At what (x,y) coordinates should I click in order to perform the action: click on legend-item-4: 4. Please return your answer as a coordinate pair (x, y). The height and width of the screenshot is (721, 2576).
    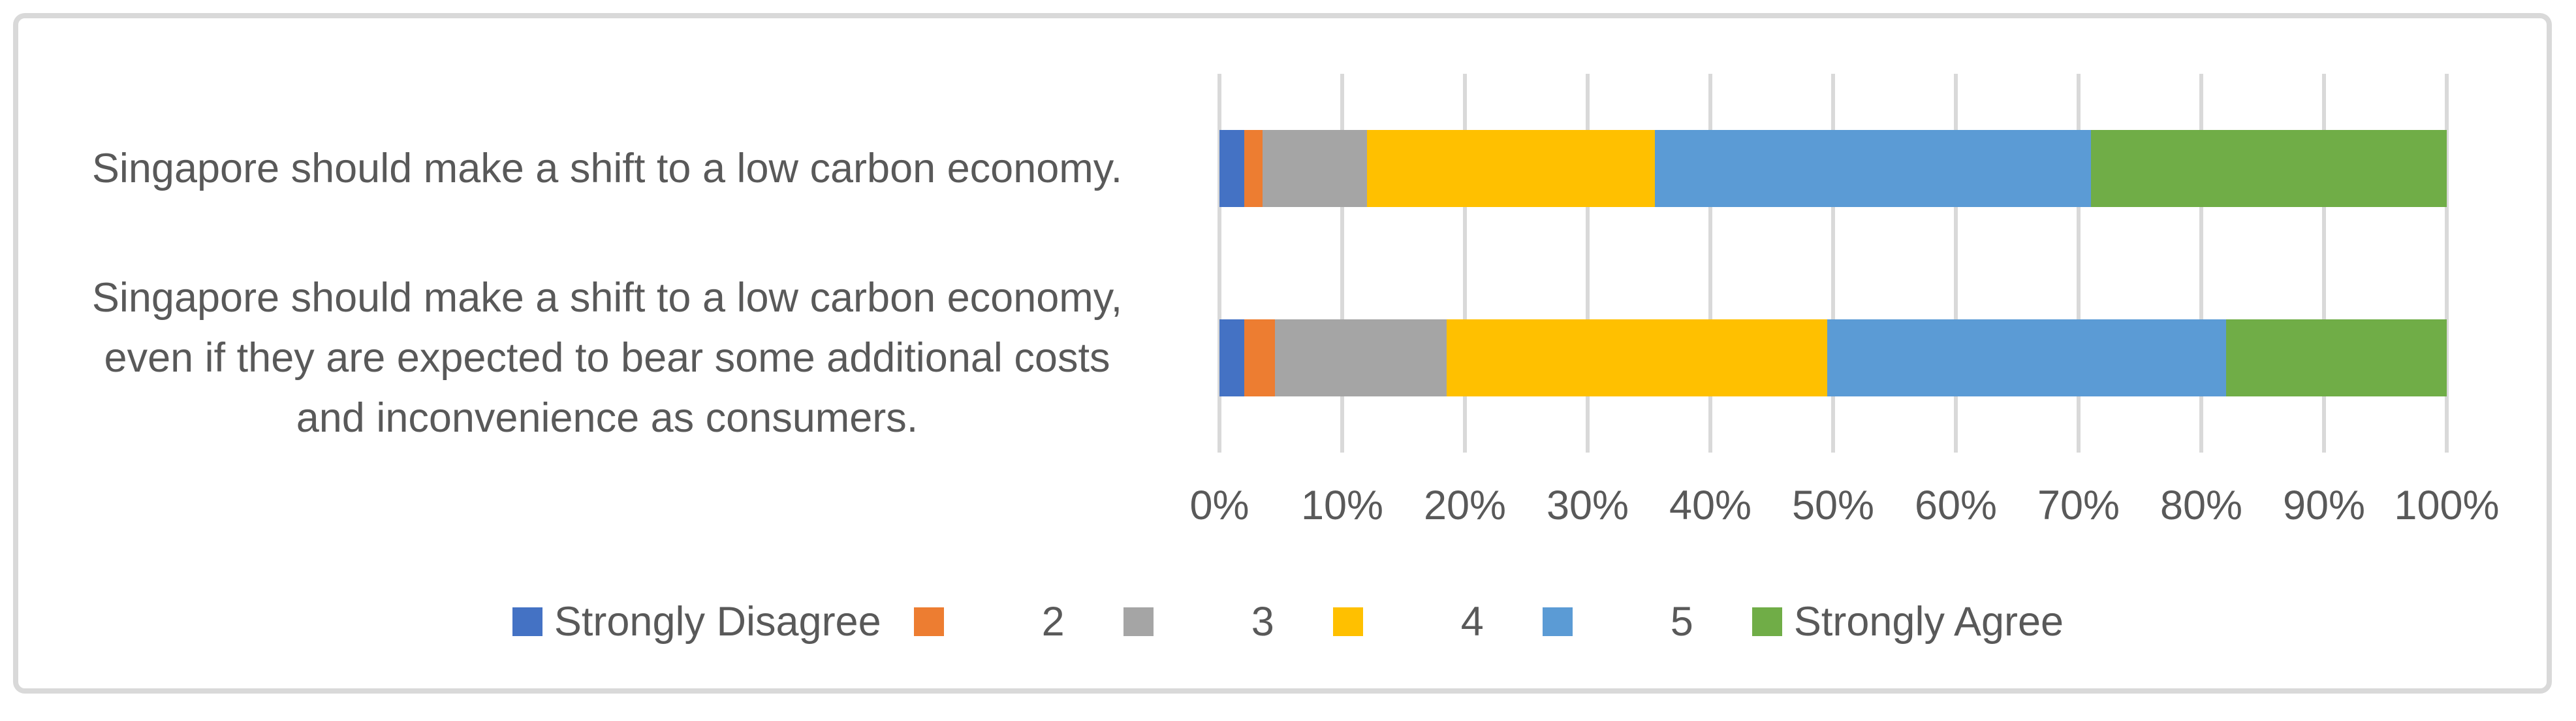
    Looking at the image, I should click on (1421, 621).